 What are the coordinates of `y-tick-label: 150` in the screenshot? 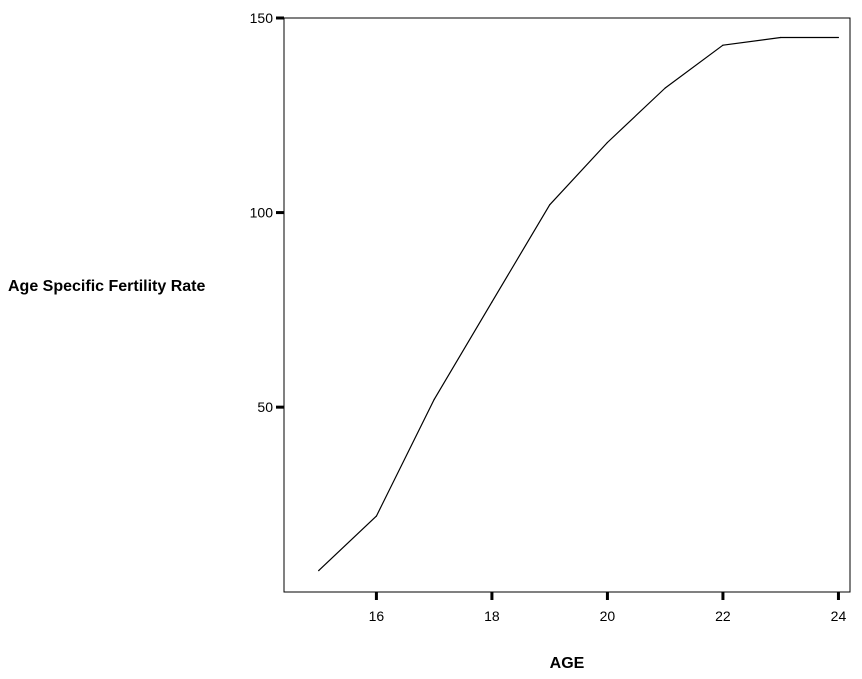 It's located at (262, 18).